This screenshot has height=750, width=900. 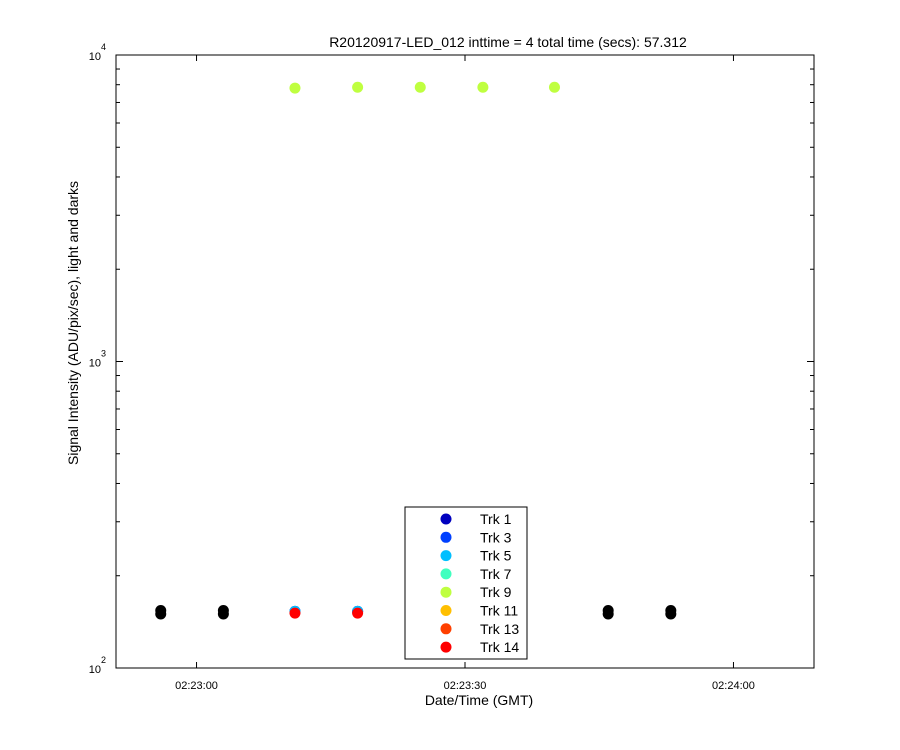 What do you see at coordinates (103, 47) in the screenshot?
I see `y-tick-exponent: 4` at bounding box center [103, 47].